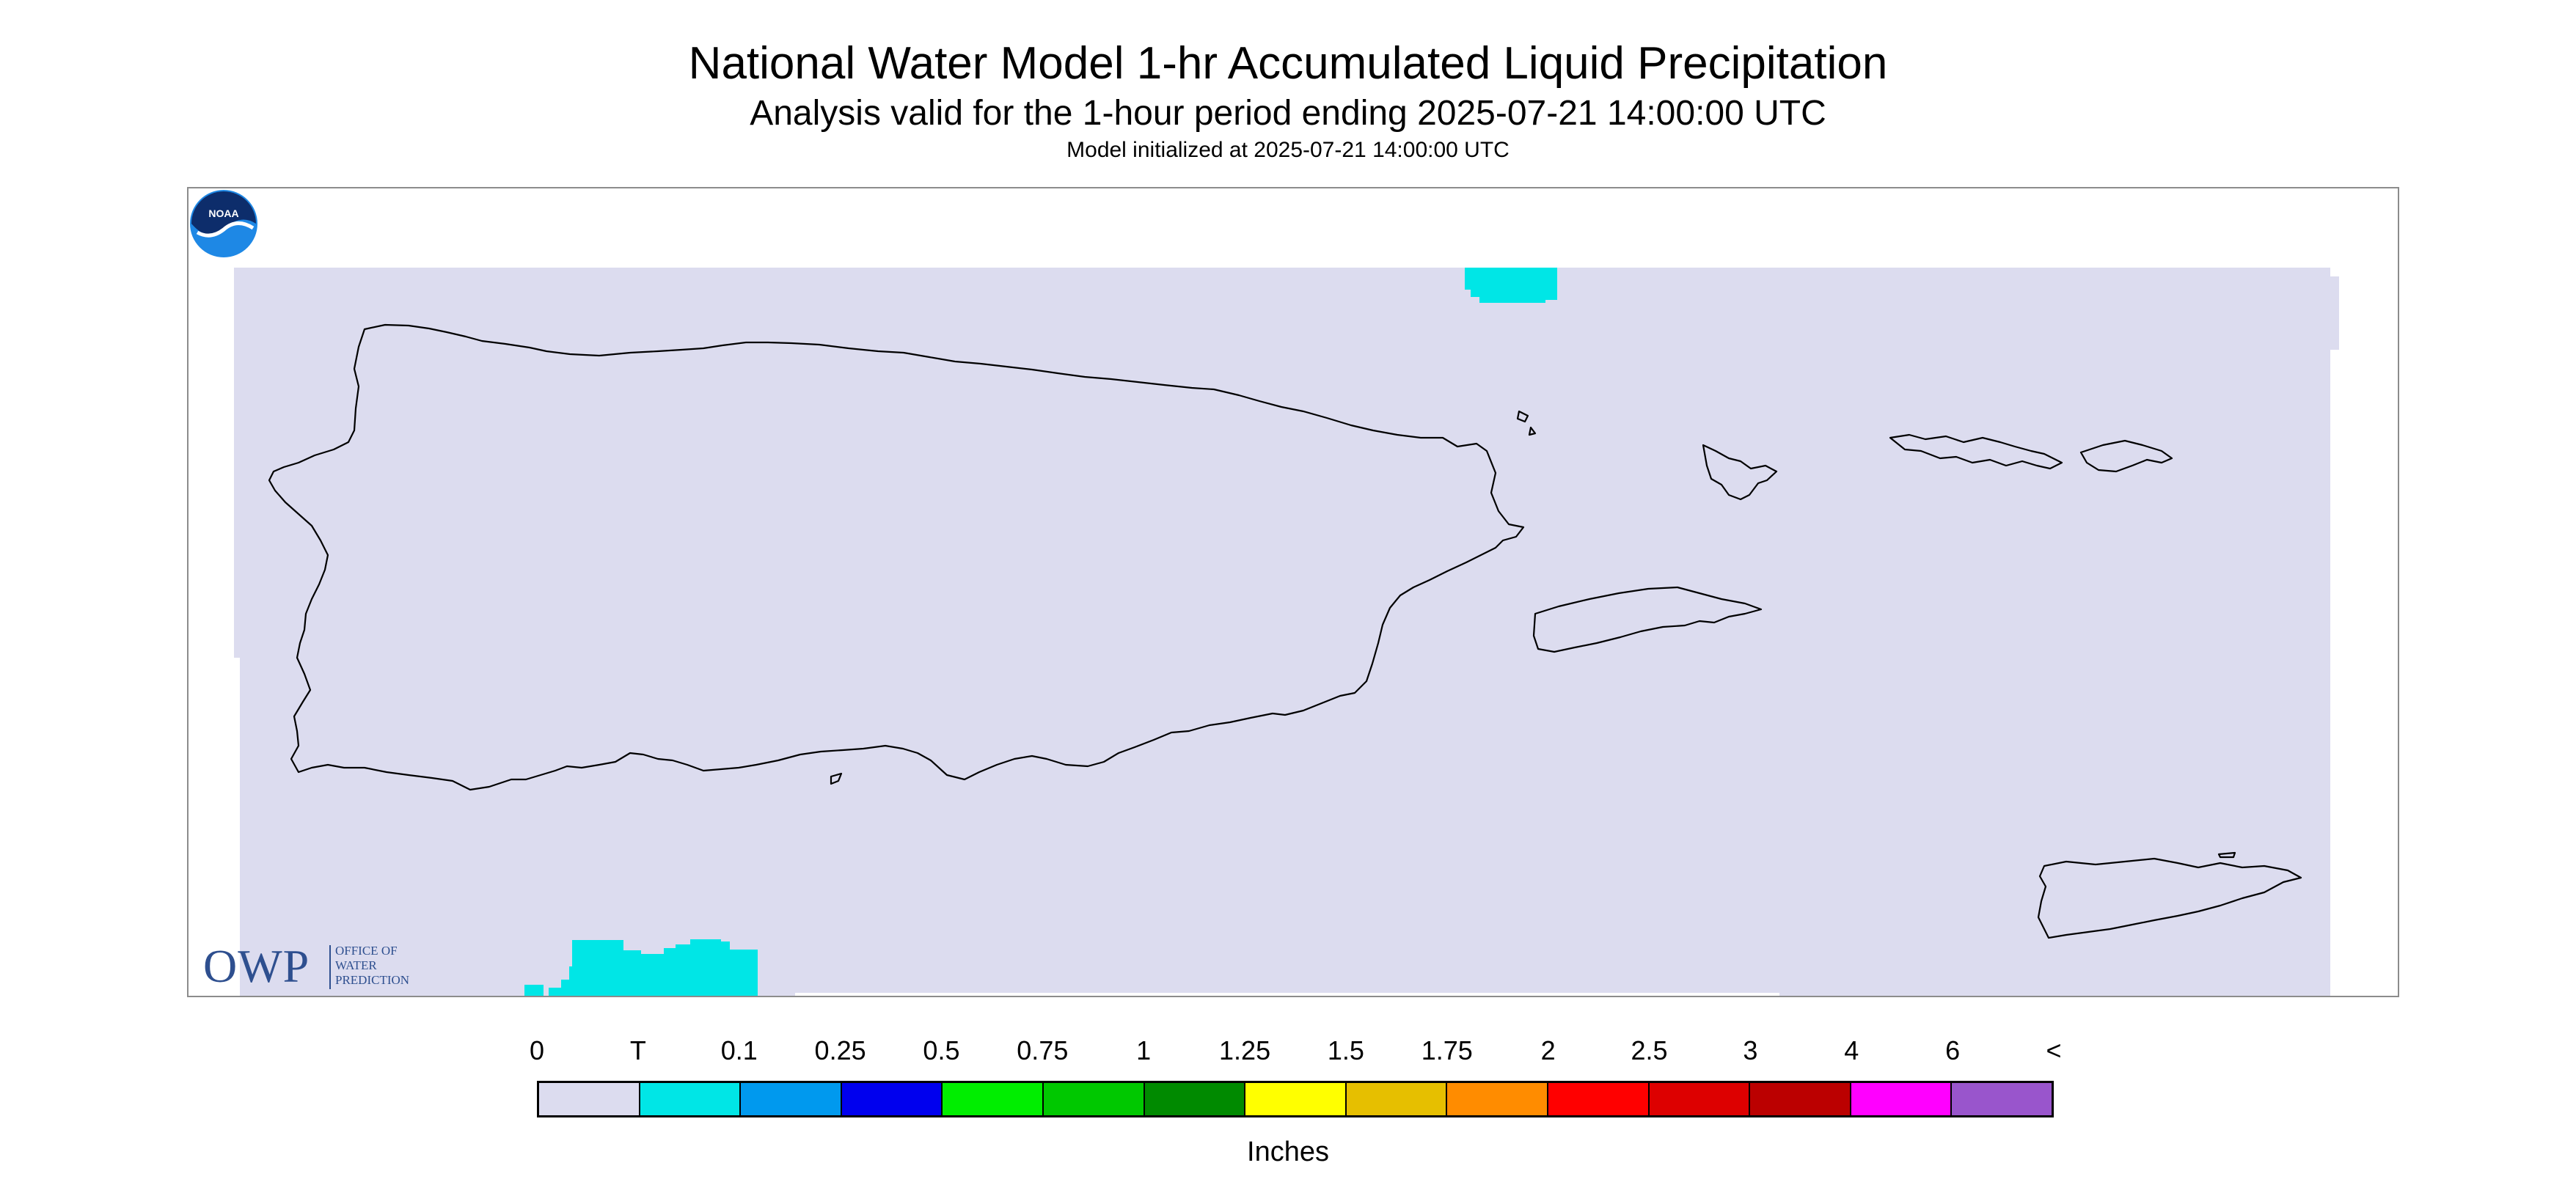 This screenshot has height=1182, width=2576. What do you see at coordinates (1447, 1050) in the screenshot?
I see `legend-label: 1.75` at bounding box center [1447, 1050].